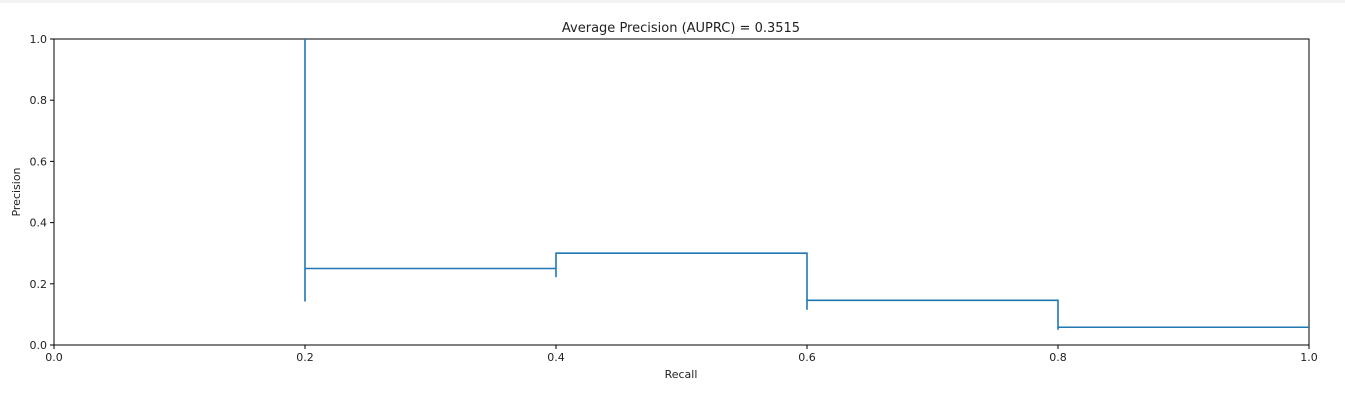 This screenshot has width=1345, height=402. What do you see at coordinates (39, 223) in the screenshot?
I see `y-tick-label: 0.4` at bounding box center [39, 223].